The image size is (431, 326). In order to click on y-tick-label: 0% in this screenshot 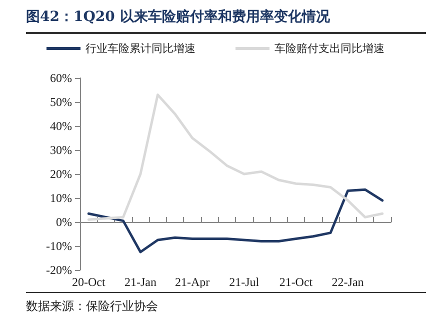, I will do `click(64, 222)`.